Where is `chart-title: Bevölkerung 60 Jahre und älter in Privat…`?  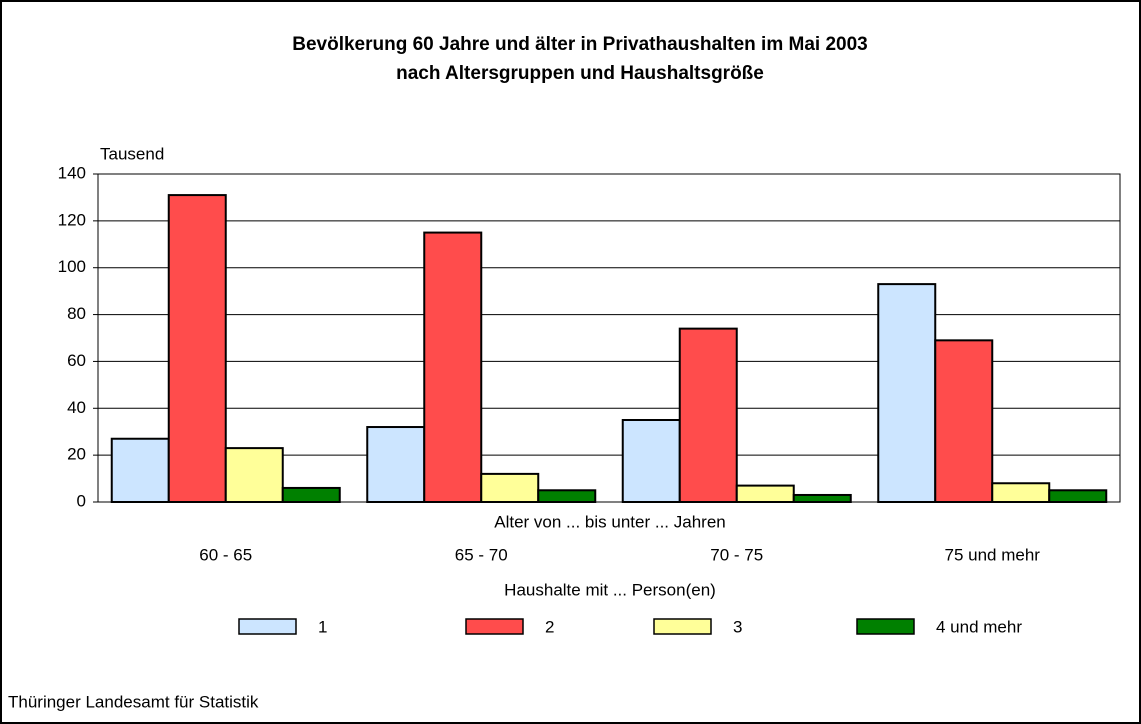 chart-title: Bevölkerung 60 Jahre und älter in Privat… is located at coordinates (579, 44).